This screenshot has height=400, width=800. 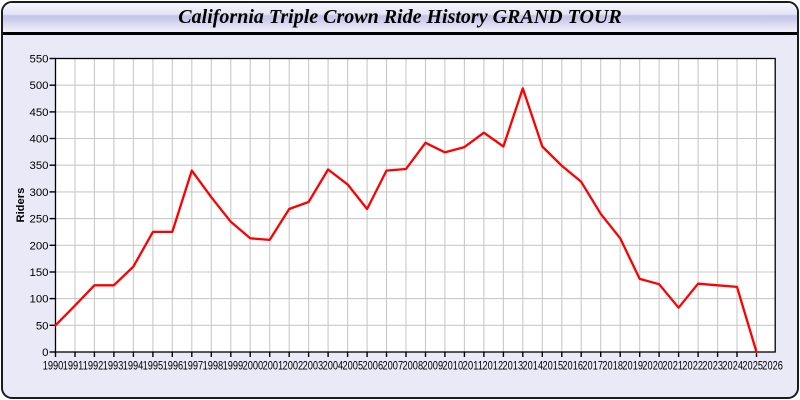 What do you see at coordinates (393, 367) in the screenshot?
I see `svg-text: 2007` at bounding box center [393, 367].